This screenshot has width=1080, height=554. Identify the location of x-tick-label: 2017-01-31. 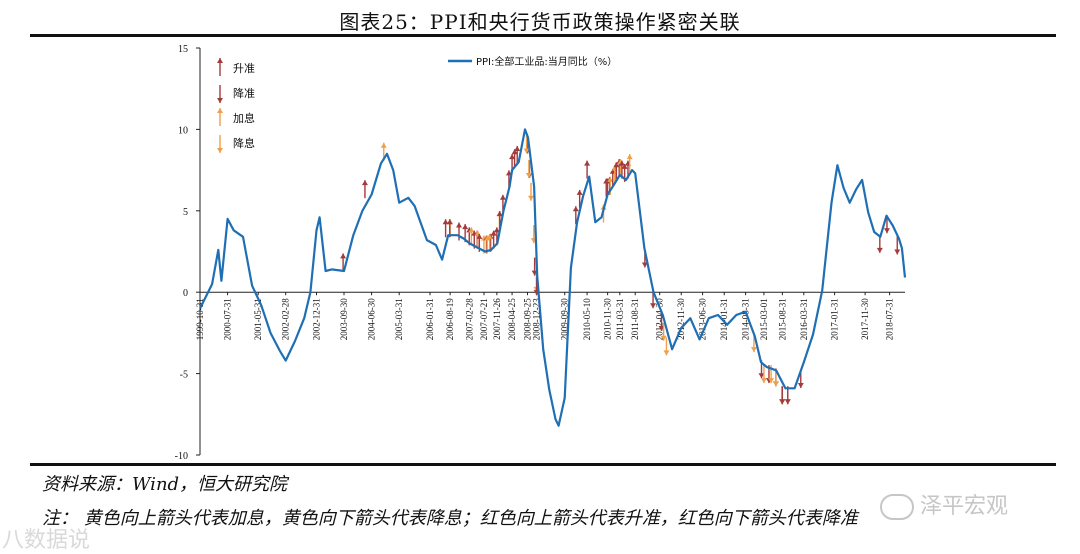
(835, 319).